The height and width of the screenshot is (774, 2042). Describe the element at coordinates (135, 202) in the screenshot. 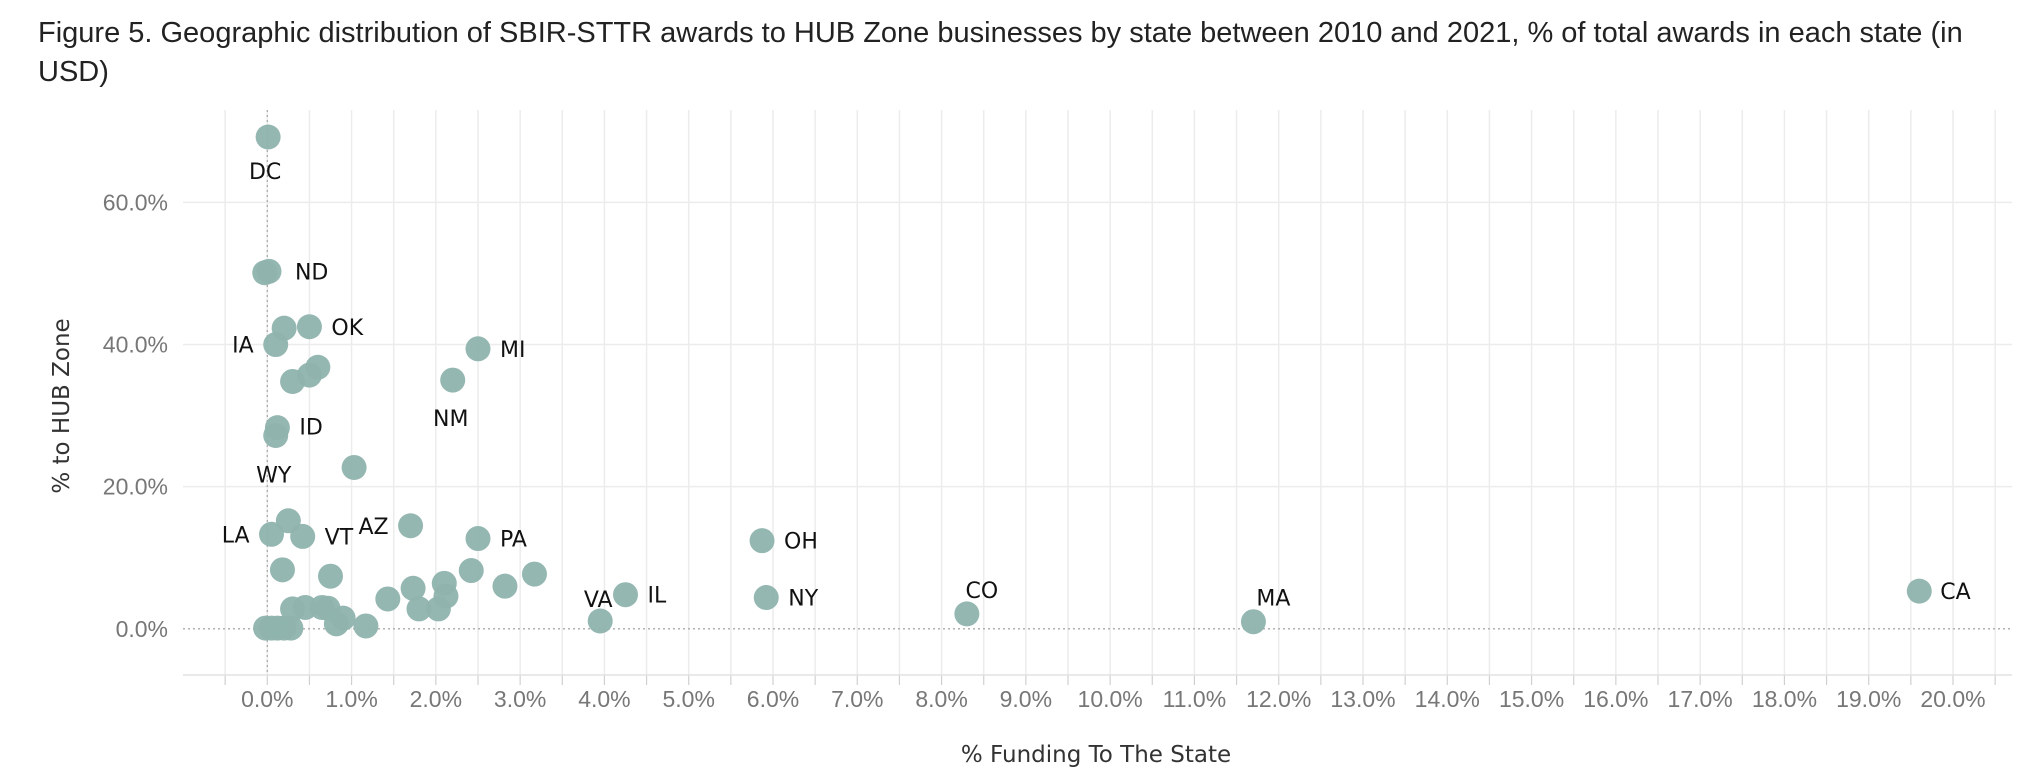

I see `y-tick-label: 60.0%` at that location.